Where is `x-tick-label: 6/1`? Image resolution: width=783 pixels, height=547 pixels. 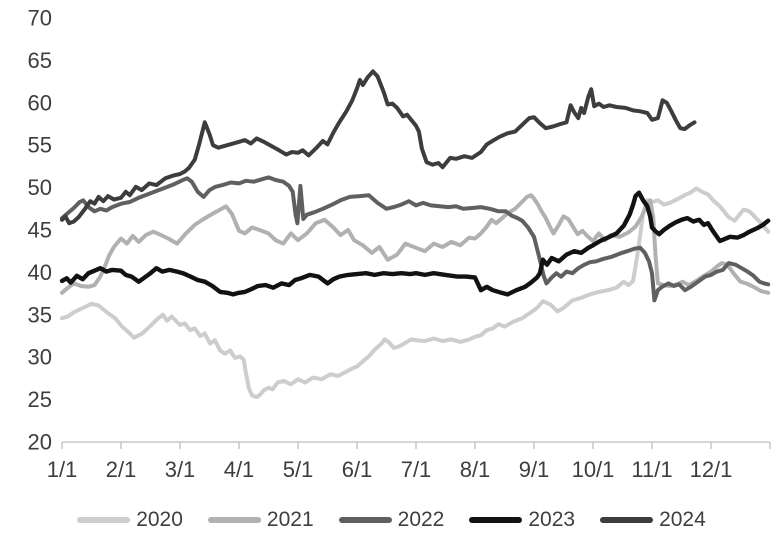
x-tick-label: 6/1 is located at coordinates (357, 469).